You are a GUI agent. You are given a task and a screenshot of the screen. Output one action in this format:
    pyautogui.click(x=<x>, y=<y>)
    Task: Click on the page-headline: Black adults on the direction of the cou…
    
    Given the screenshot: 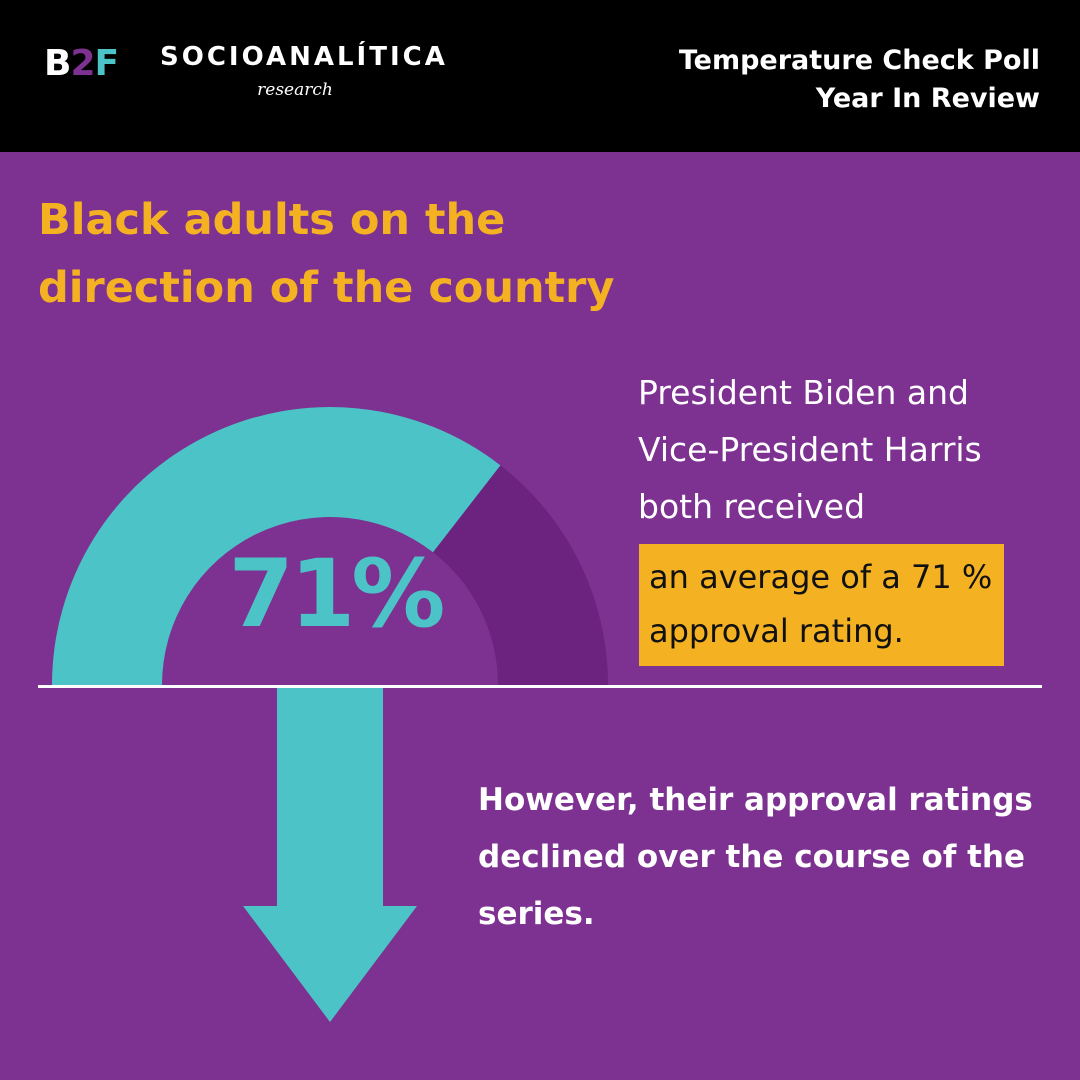 What is the action you would take?
    pyautogui.click(x=326, y=254)
    